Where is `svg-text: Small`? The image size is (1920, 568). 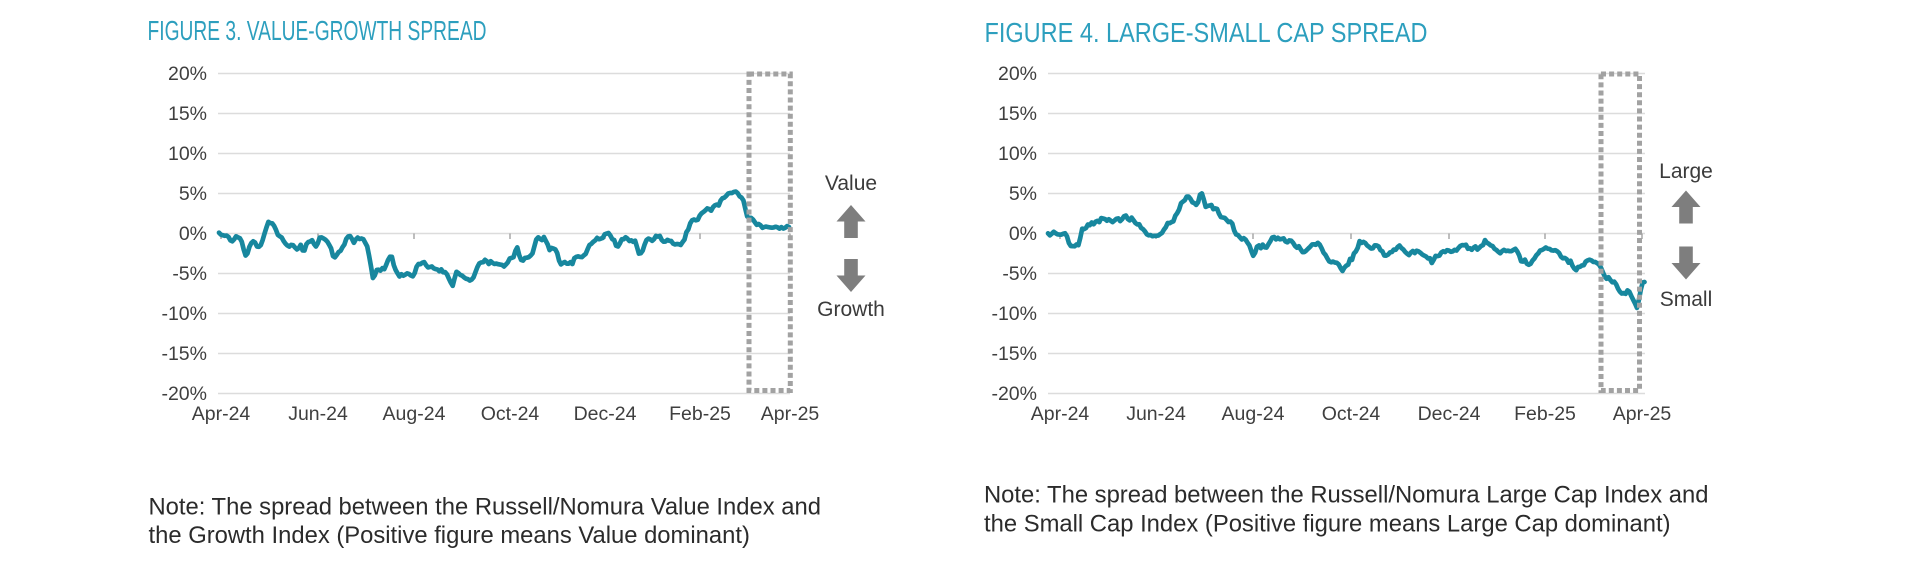 svg-text: Small is located at coordinates (1686, 299).